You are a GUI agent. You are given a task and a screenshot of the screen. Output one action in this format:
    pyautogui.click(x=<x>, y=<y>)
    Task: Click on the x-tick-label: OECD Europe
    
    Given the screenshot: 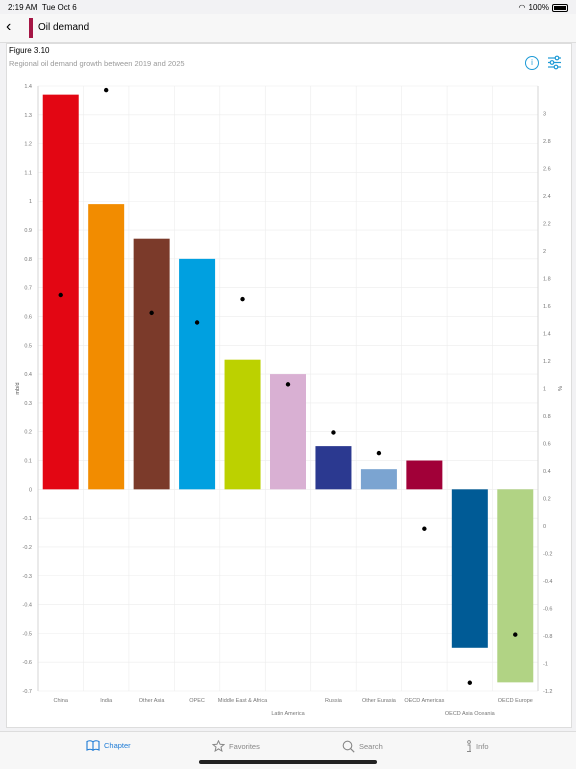 What is the action you would take?
    pyautogui.click(x=515, y=701)
    